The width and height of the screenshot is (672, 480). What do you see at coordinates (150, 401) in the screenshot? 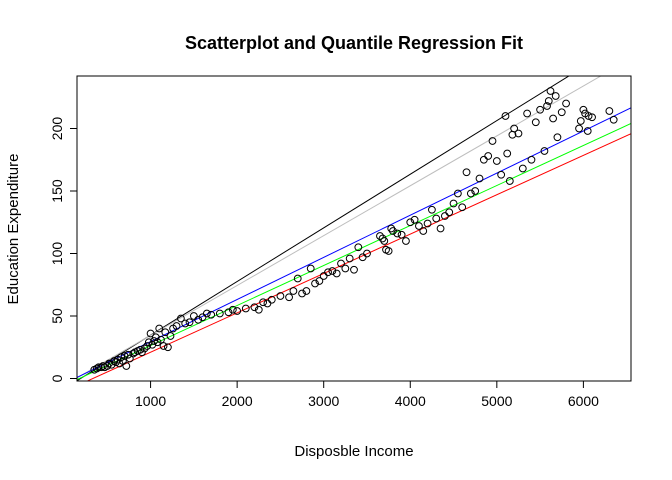
I see `x-tick-label: 1000` at bounding box center [150, 401].